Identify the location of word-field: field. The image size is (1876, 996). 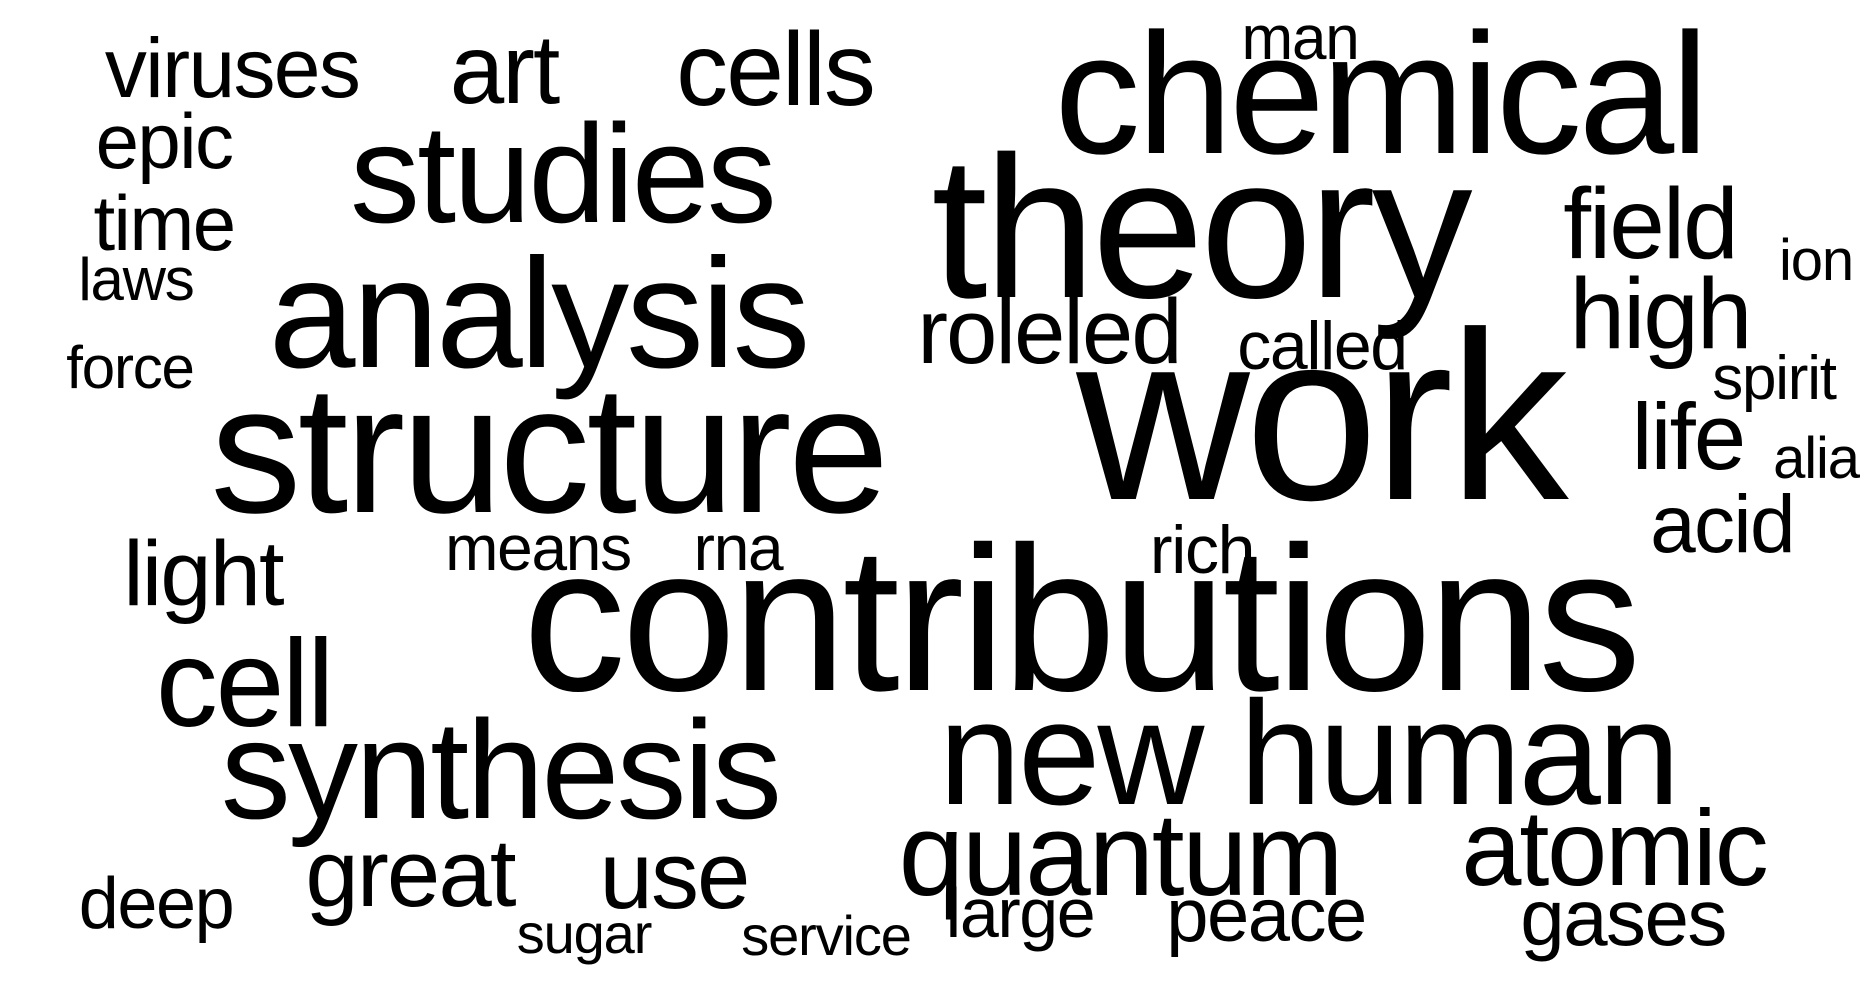
(1650, 224).